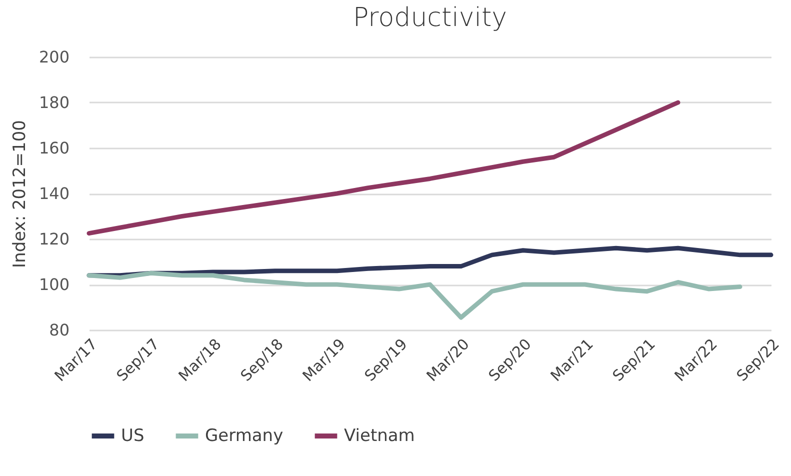 The width and height of the screenshot is (791, 476). What do you see at coordinates (54, 57) in the screenshot?
I see `y-tick-label: 200` at bounding box center [54, 57].